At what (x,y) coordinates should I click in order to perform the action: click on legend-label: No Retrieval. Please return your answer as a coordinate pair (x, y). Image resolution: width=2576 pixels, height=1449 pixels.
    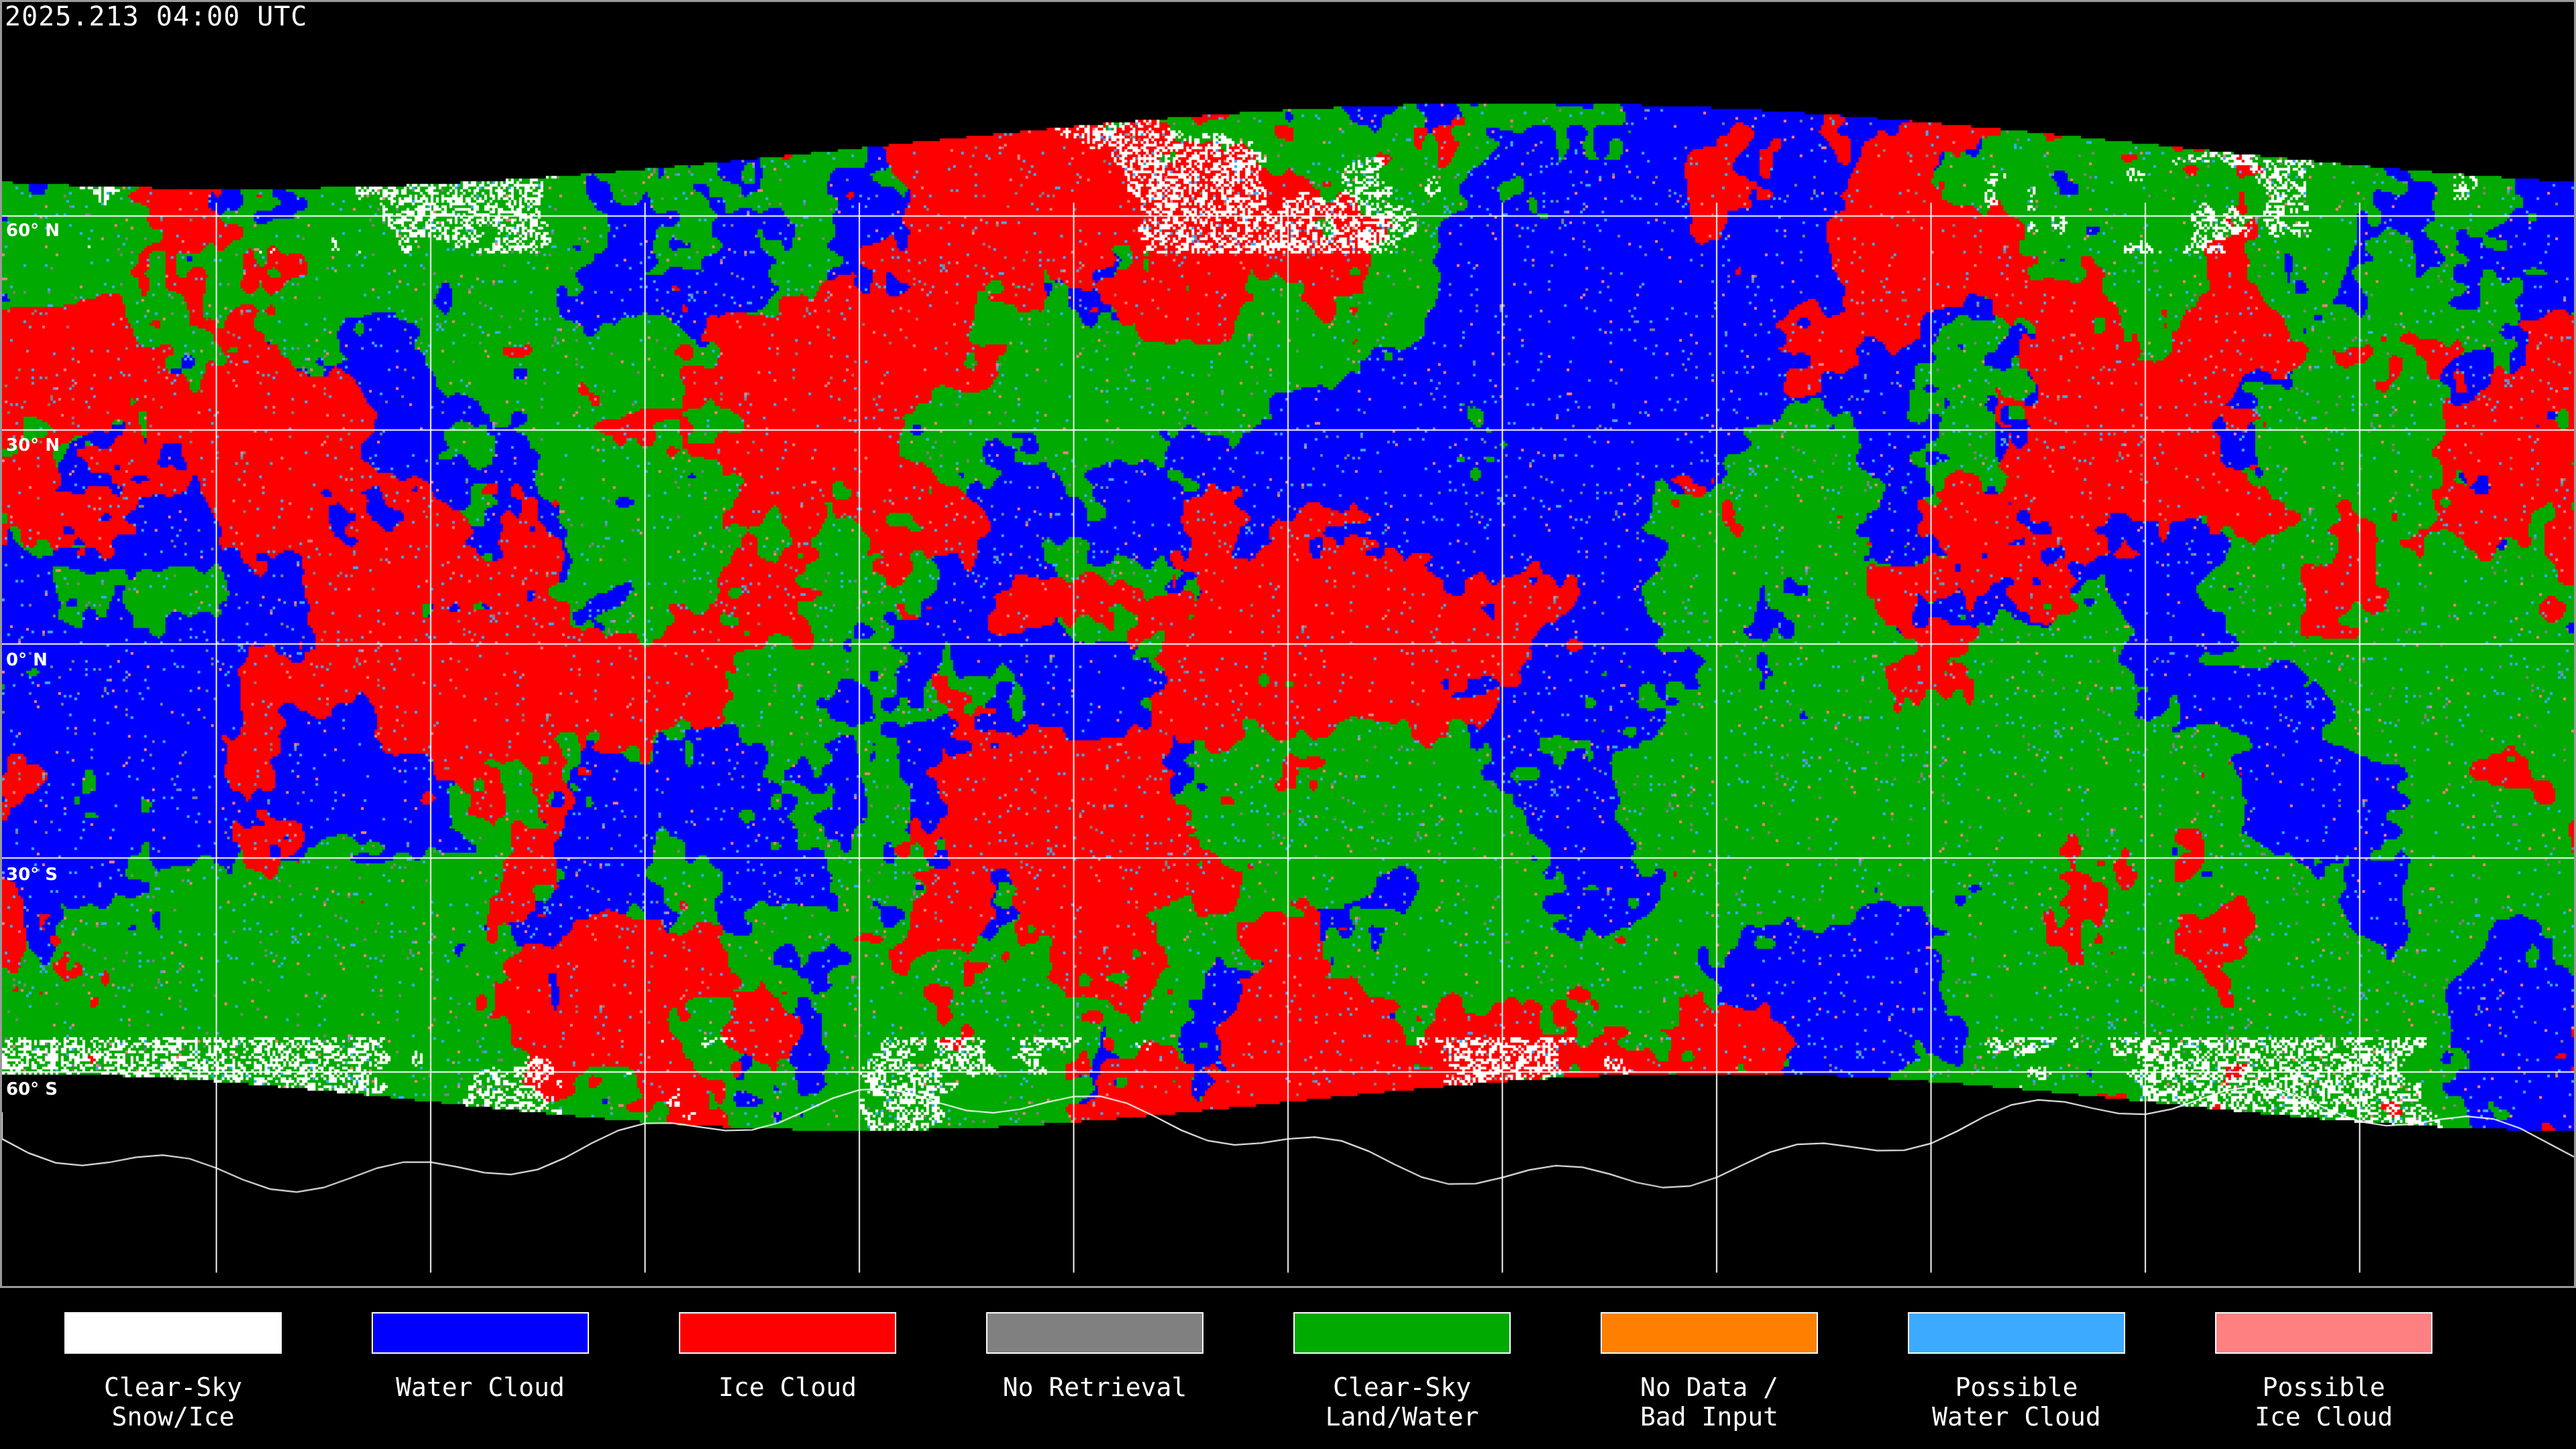
    Looking at the image, I should click on (1094, 1387).